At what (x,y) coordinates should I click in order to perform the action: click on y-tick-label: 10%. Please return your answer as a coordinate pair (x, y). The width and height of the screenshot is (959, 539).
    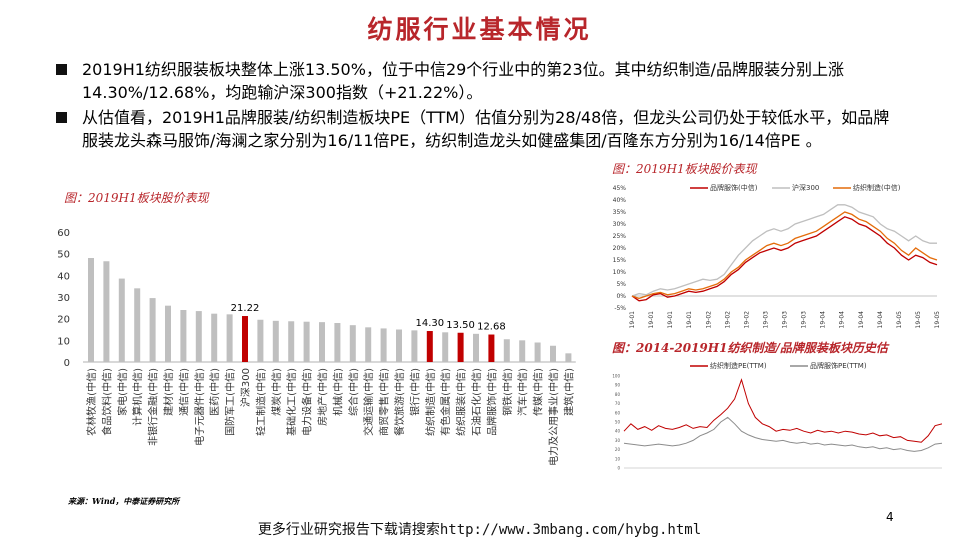
    Looking at the image, I should click on (620, 272).